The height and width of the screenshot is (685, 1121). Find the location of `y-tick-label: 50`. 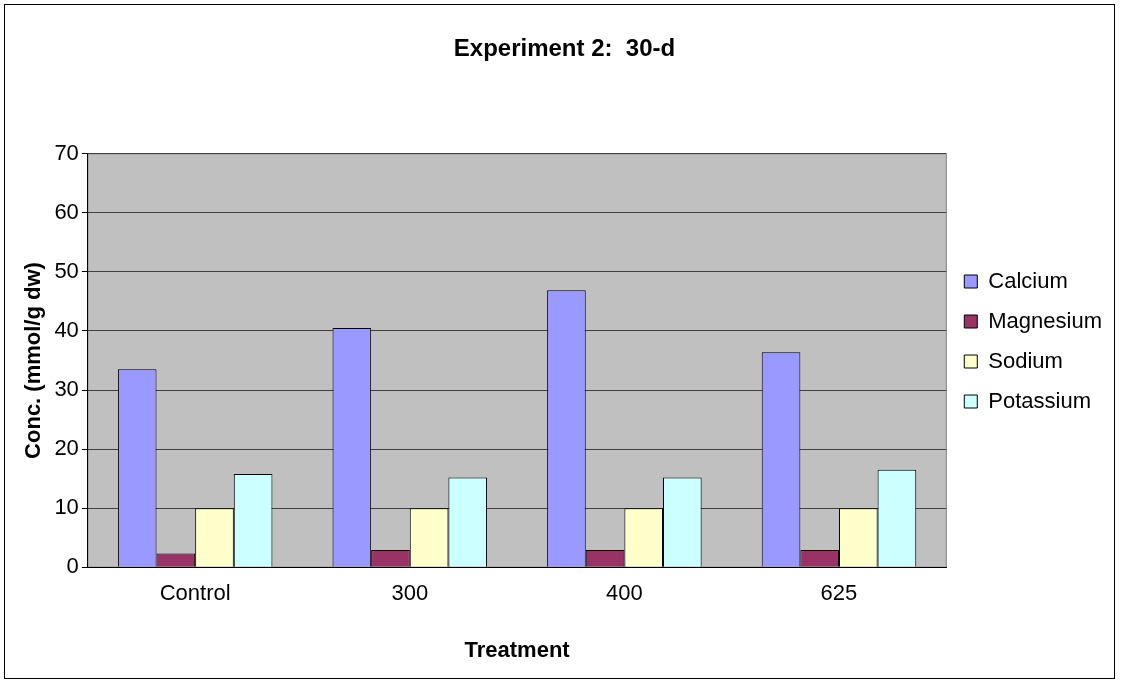

y-tick-label: 50 is located at coordinates (66, 270).